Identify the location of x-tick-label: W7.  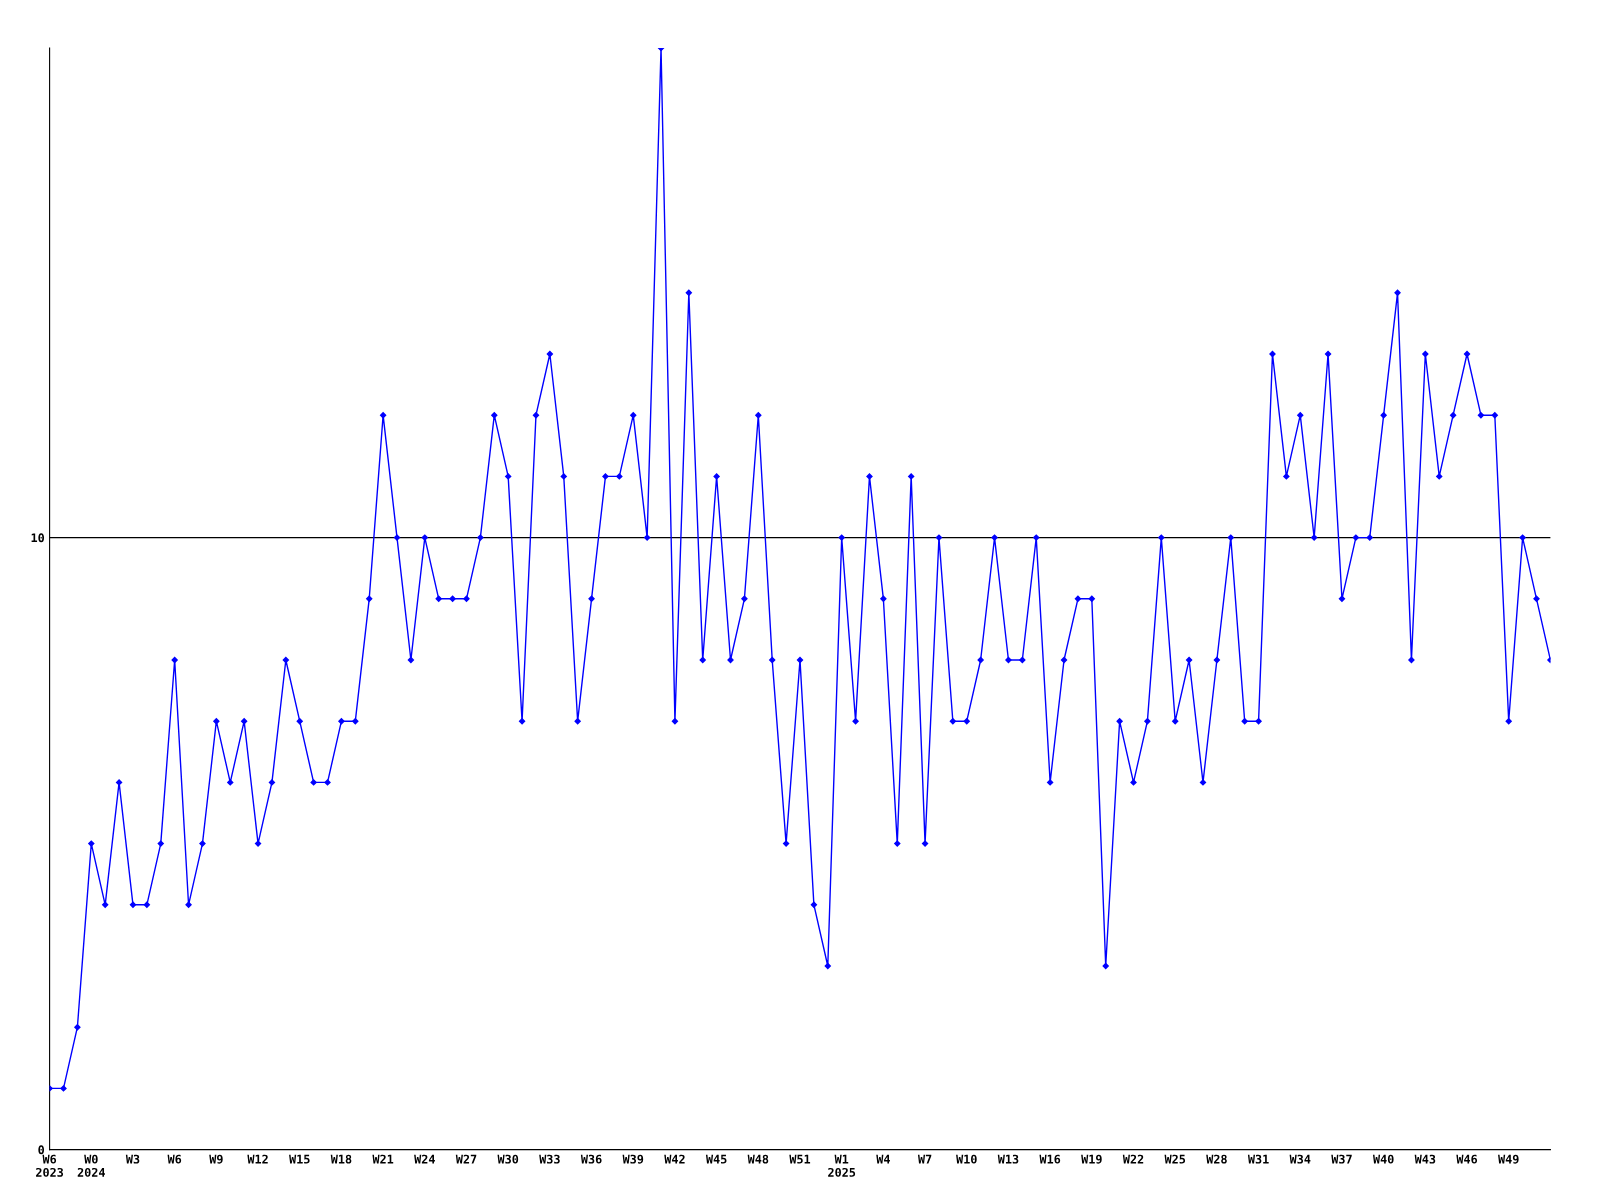
(924, 1159).